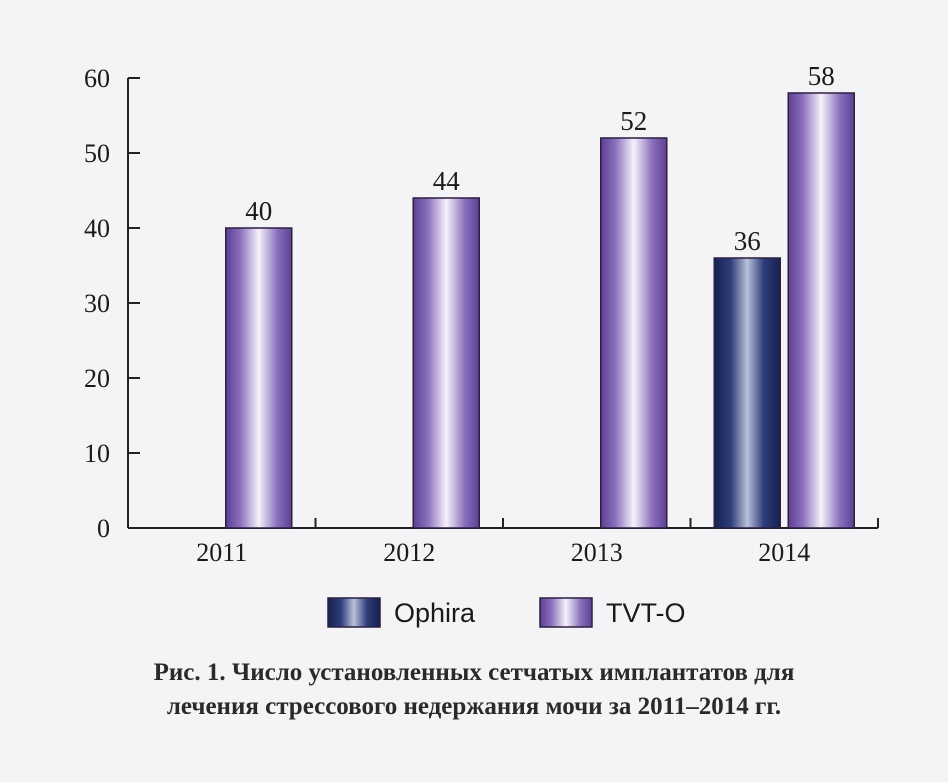  I want to click on y-tick-label: 20, so click(97, 378).